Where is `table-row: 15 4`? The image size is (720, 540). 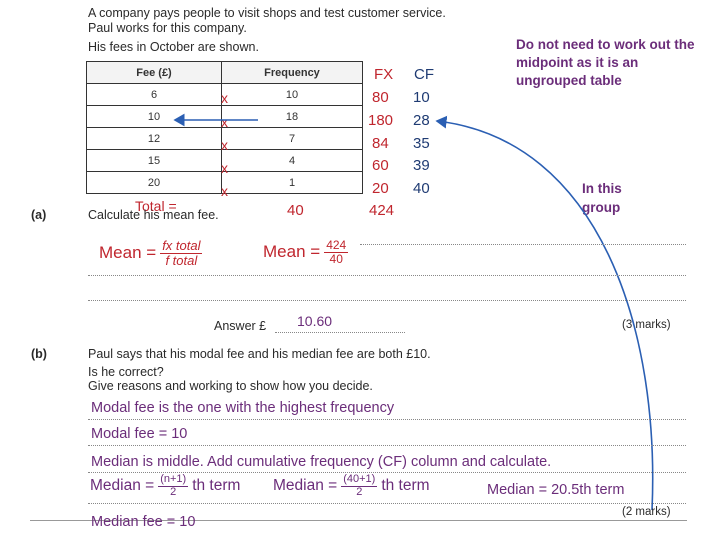 table-row: 15 4 is located at coordinates (224, 160).